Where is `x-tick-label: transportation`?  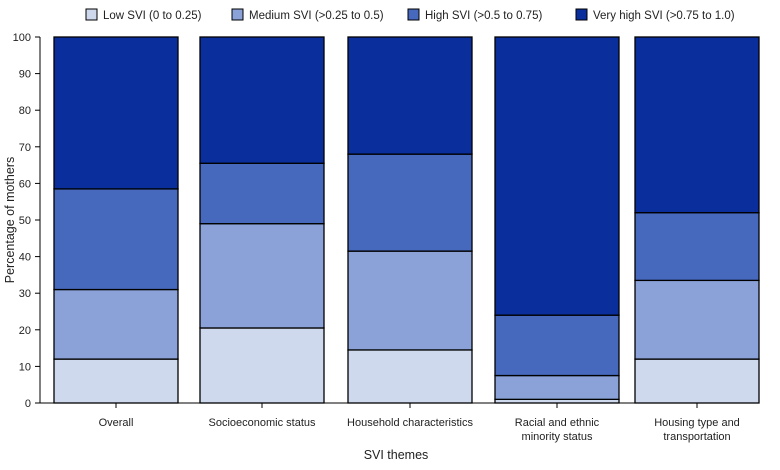
x-tick-label: transportation is located at coordinates (696, 437).